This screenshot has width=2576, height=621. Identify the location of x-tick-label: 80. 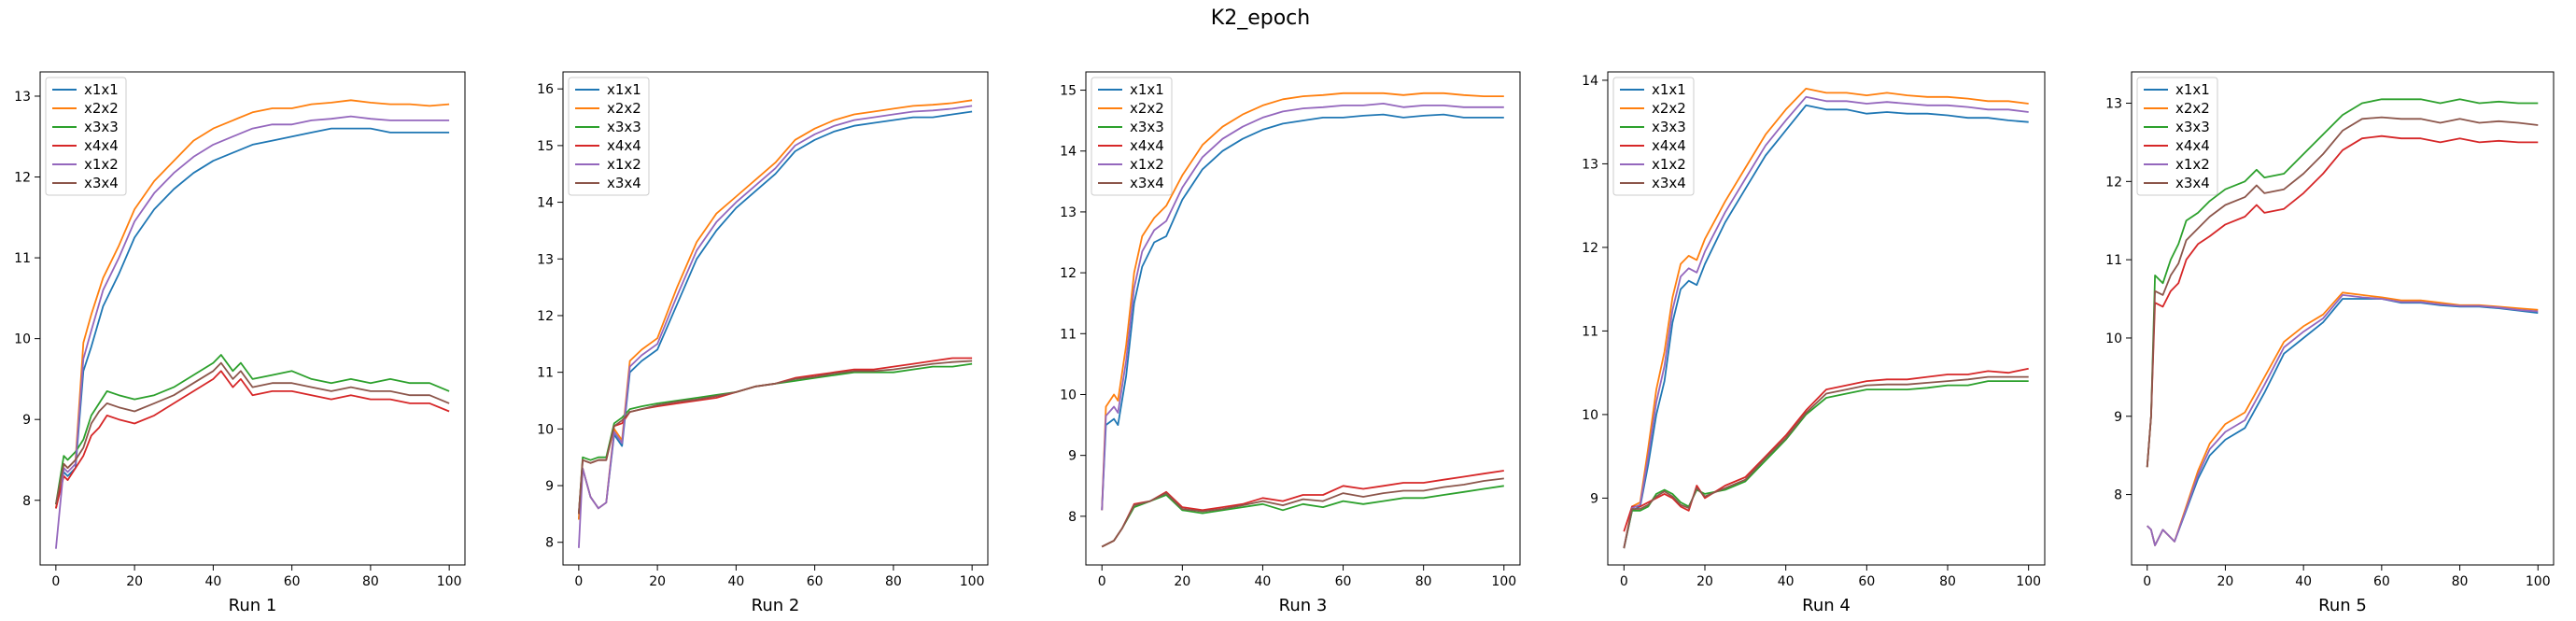
(894, 582).